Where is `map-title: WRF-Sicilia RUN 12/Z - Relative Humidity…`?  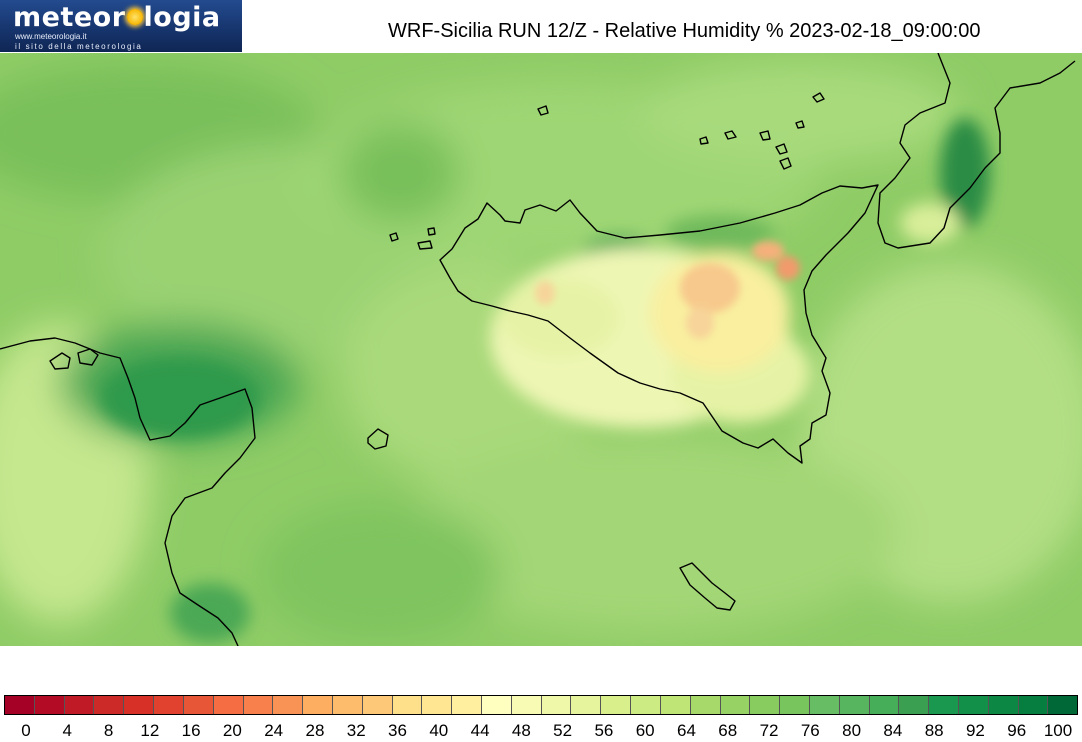 map-title: WRF-Sicilia RUN 12/Z - Relative Humidity… is located at coordinates (684, 31).